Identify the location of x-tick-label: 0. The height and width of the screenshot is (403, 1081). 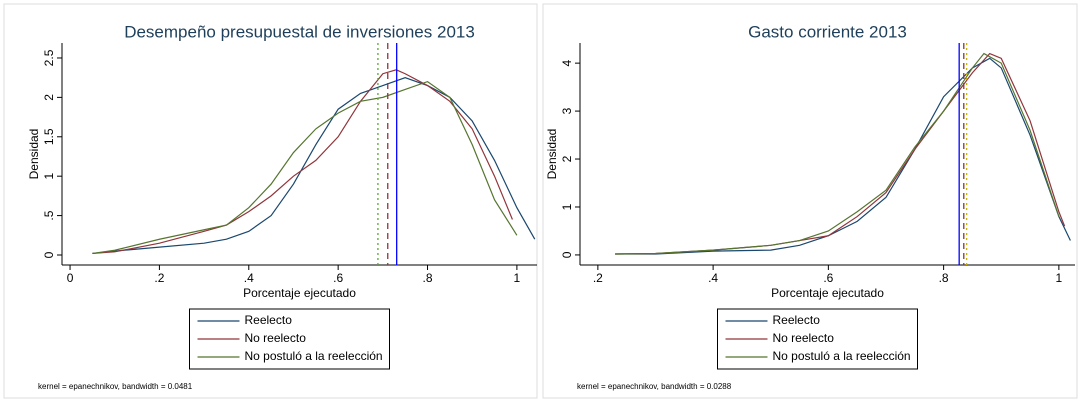
(70, 278).